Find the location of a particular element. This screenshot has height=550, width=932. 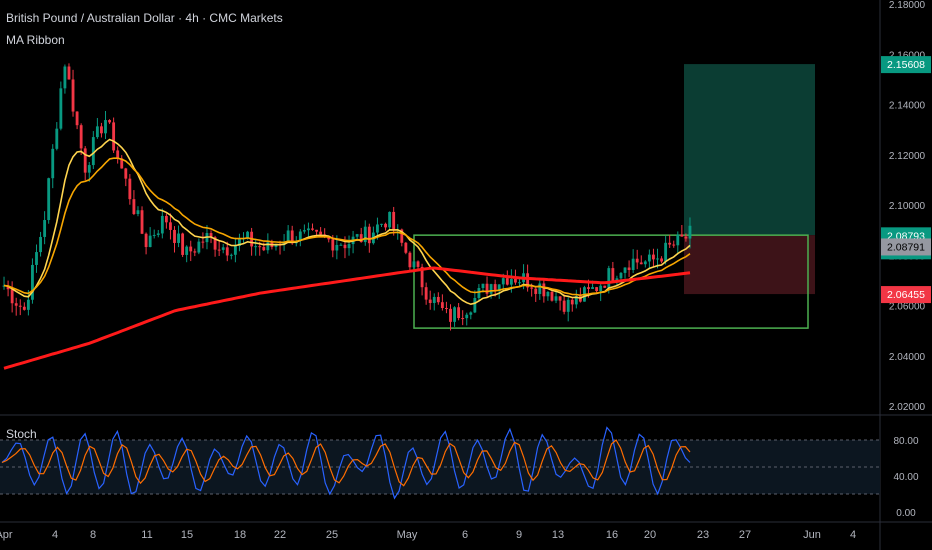

target-price-label-bg is located at coordinates (906, 65).